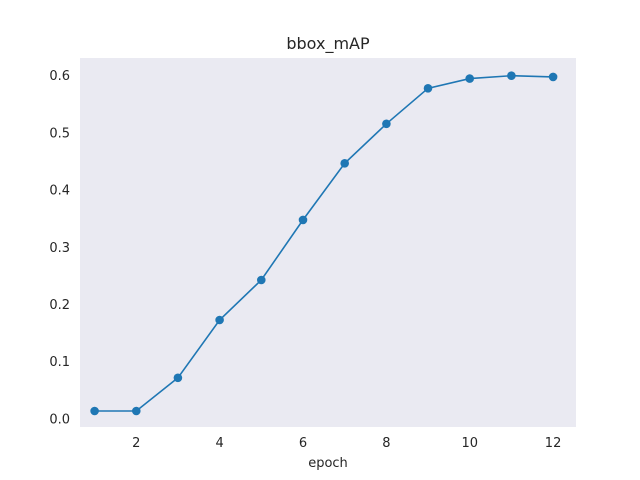 This screenshot has height=480, width=640. What do you see at coordinates (386, 443) in the screenshot?
I see `x-tick-label: 8` at bounding box center [386, 443].